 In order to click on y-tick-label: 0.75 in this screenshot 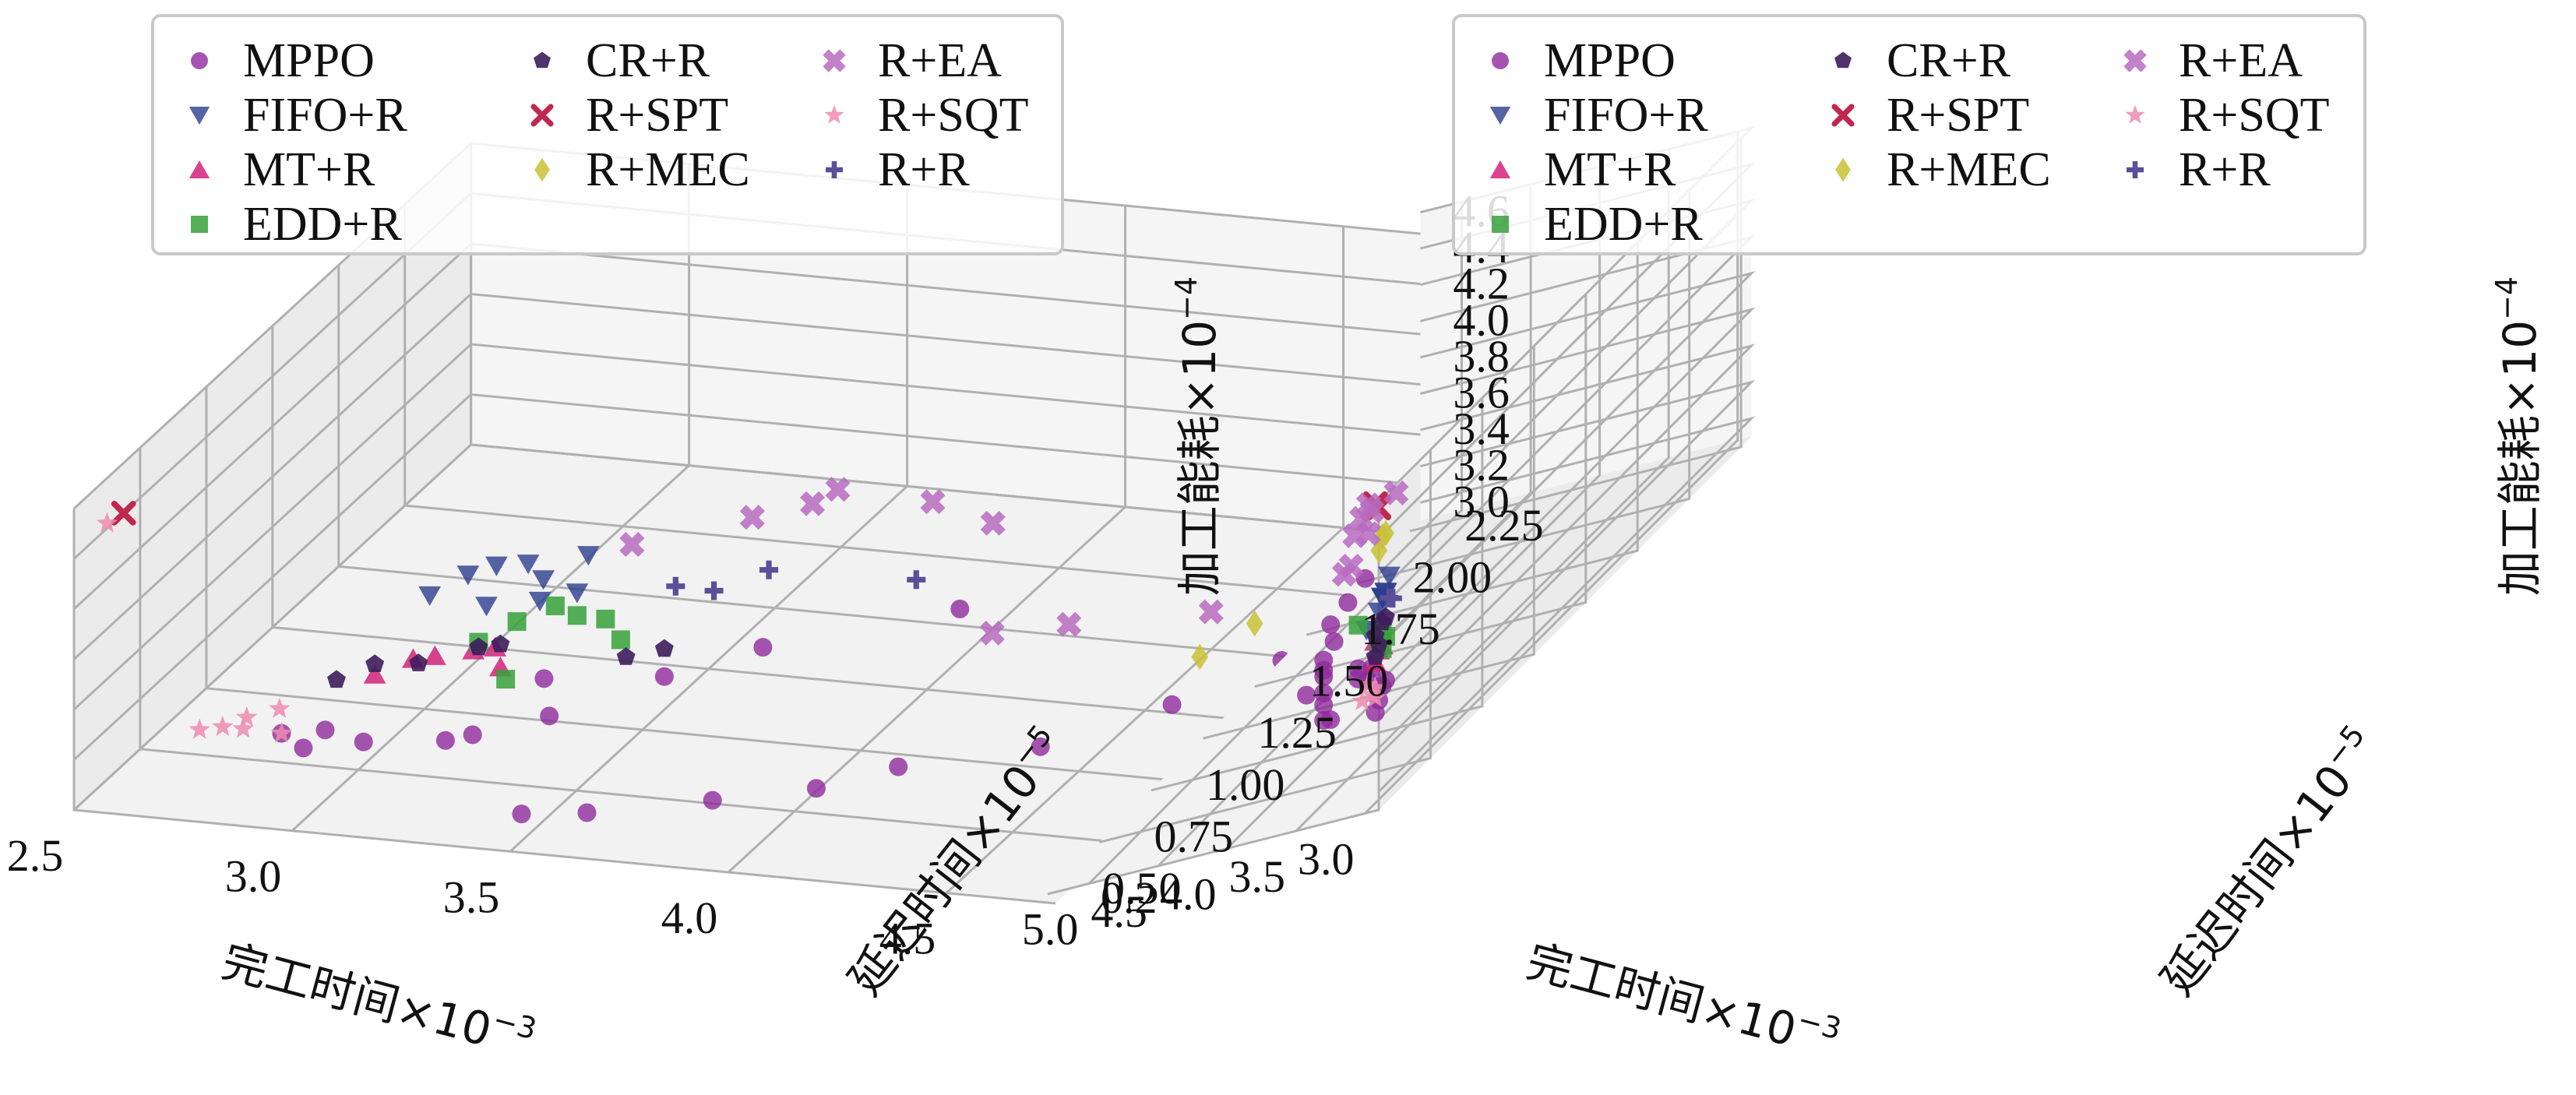, I will do `click(1193, 836)`.